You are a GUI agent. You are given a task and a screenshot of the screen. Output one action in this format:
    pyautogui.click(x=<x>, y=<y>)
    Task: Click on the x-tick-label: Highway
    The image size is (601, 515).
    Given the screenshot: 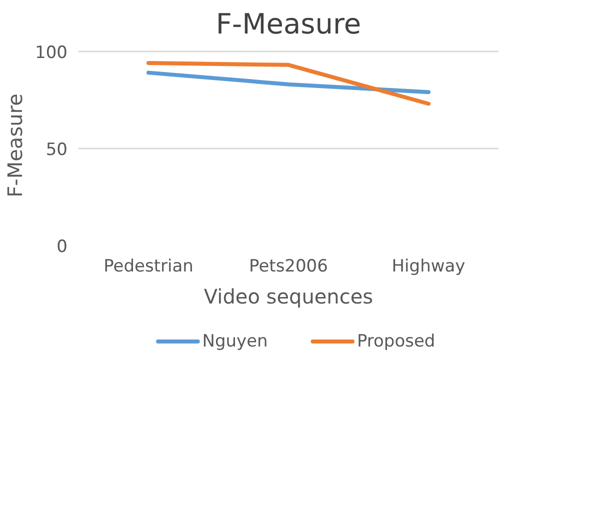 What is the action you would take?
    pyautogui.click(x=429, y=266)
    